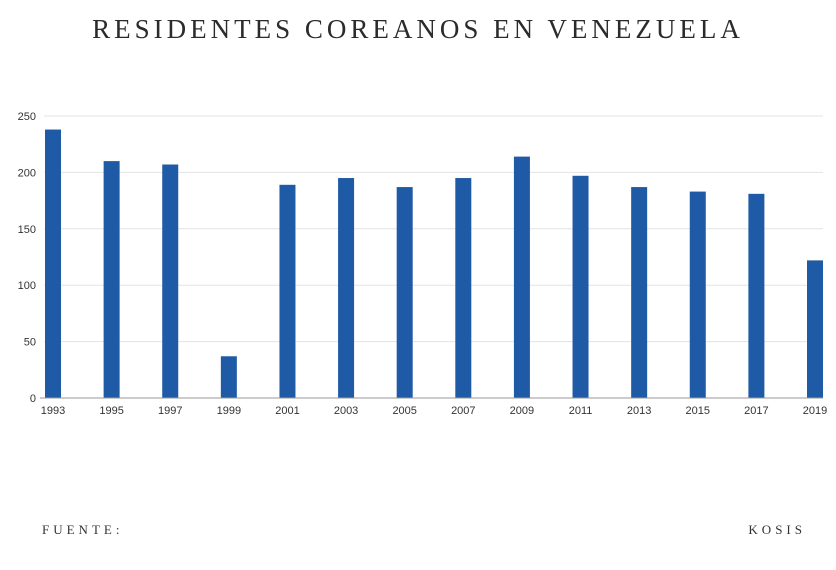 Image resolution: width=836 pixels, height=570 pixels. Describe the element at coordinates (698, 411) in the screenshot. I see `x-tick-label: 2015` at that location.